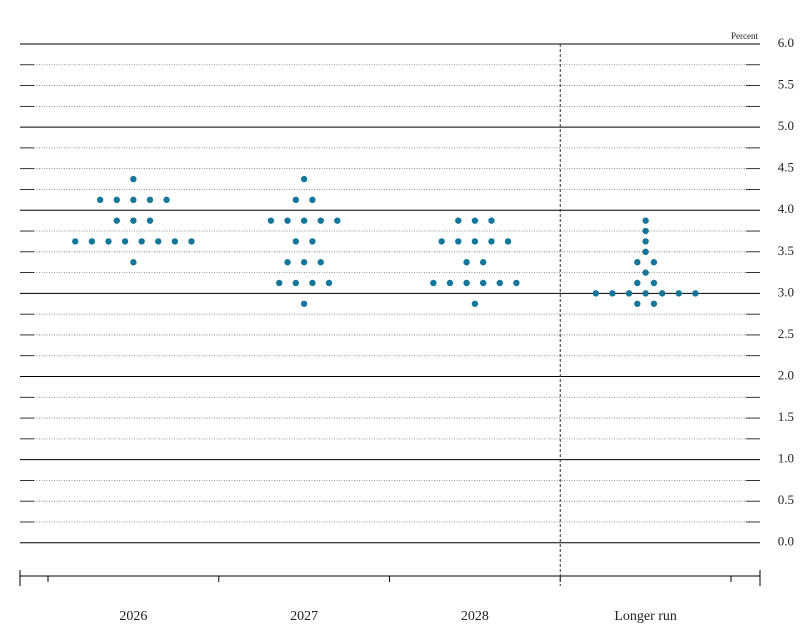 This screenshot has height=627, width=803. Describe the element at coordinates (786, 84) in the screenshot. I see `y-tick-label: 5.5` at that location.